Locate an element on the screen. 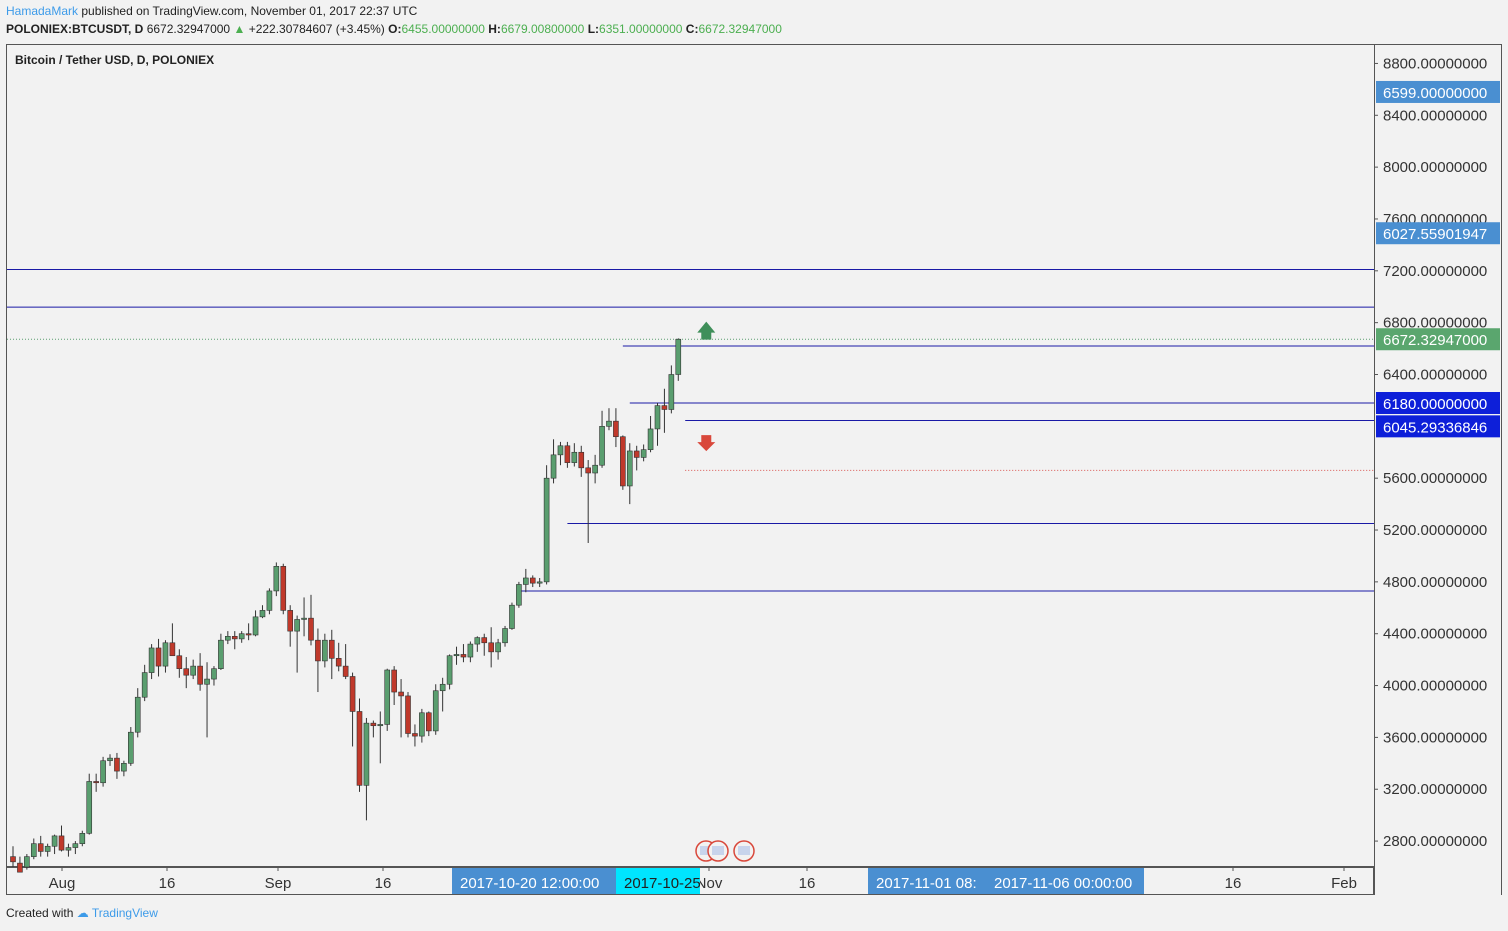 This screenshot has width=1508, height=931. x-highlight-label: 2017-10-25 is located at coordinates (662, 883).